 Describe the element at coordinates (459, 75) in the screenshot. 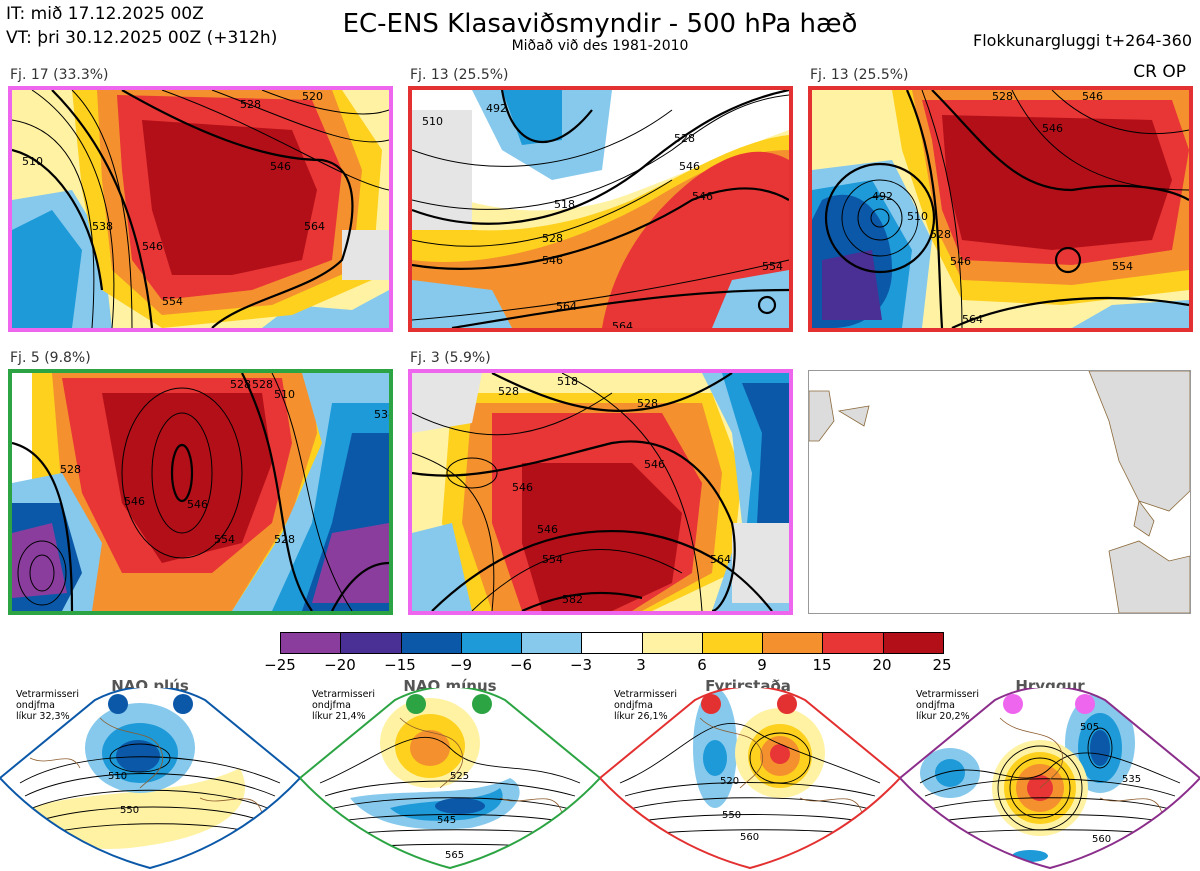

I see `cluster-2-label: Fj. 13 (25.5%)` at that location.